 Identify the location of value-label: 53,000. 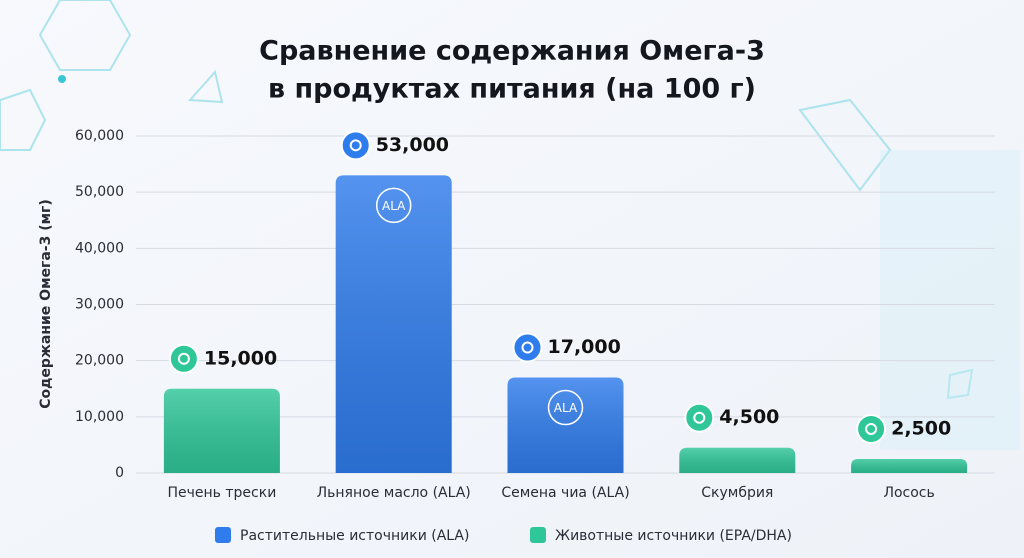
(412, 145).